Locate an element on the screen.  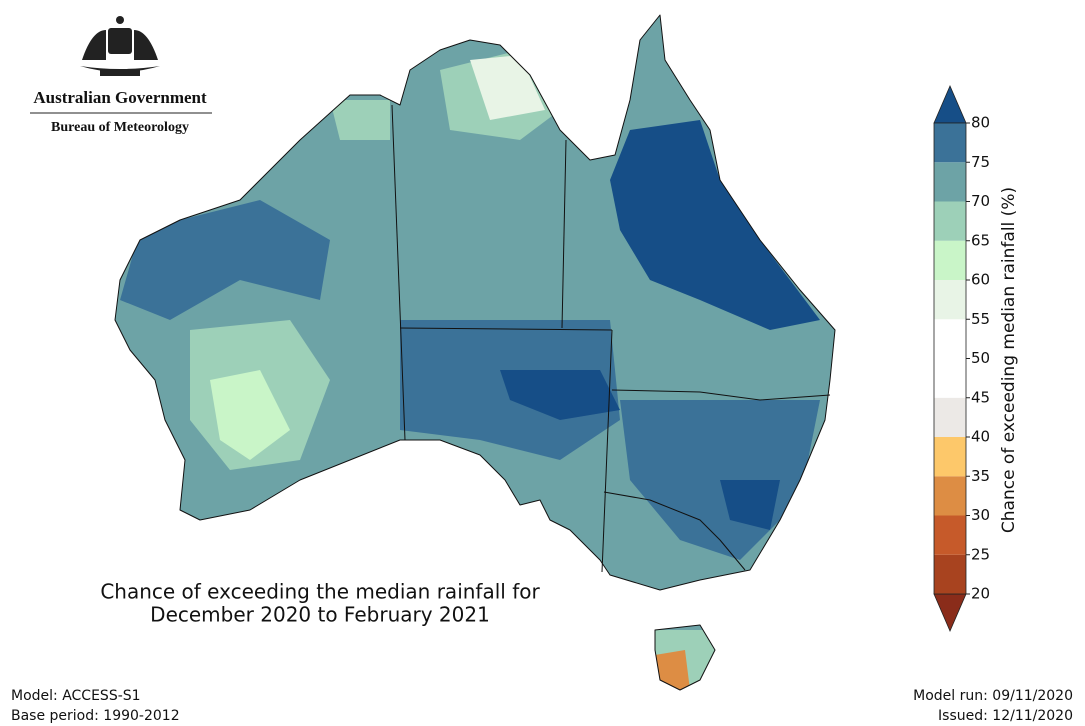
colorbar-tick-label: 45 is located at coordinates (980, 397).